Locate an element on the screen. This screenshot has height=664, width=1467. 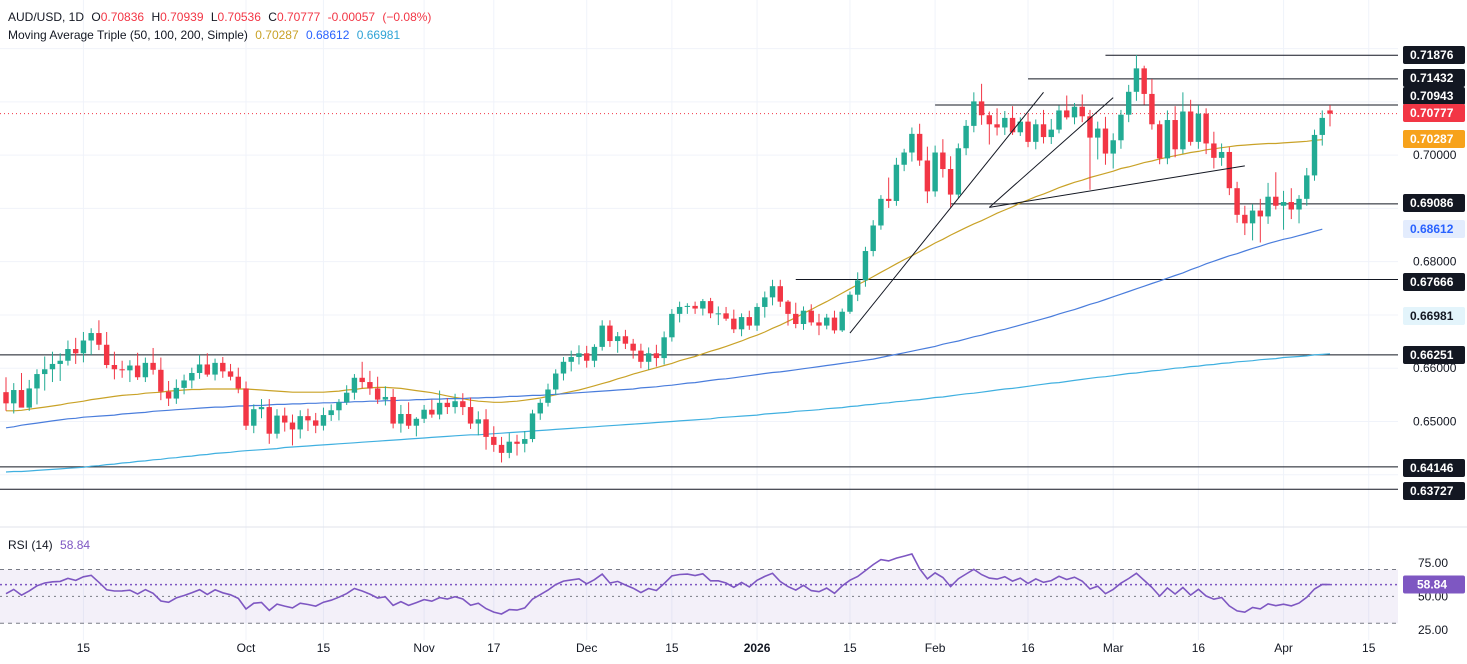
price-tick-label: 0.66000 is located at coordinates (1435, 368).